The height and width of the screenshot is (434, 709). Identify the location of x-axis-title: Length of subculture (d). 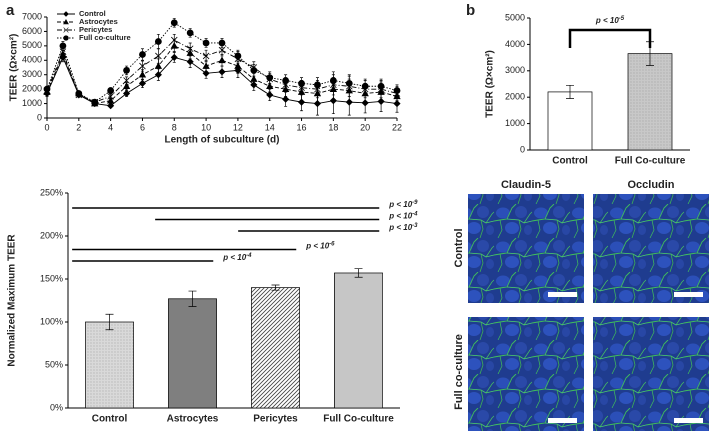
(222, 140).